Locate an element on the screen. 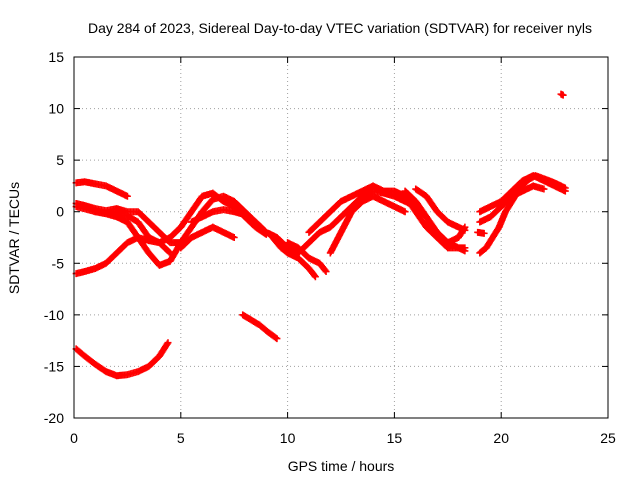 This screenshot has width=640, height=480. x-tick-label: 5 is located at coordinates (181, 438).